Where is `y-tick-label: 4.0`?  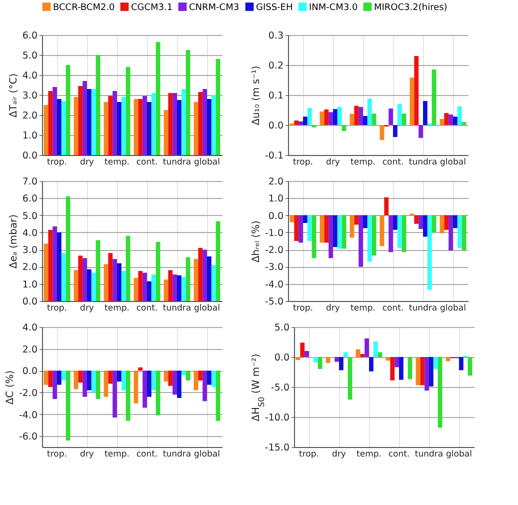 y-tick-label: 4.0 is located at coordinates (30, 233).